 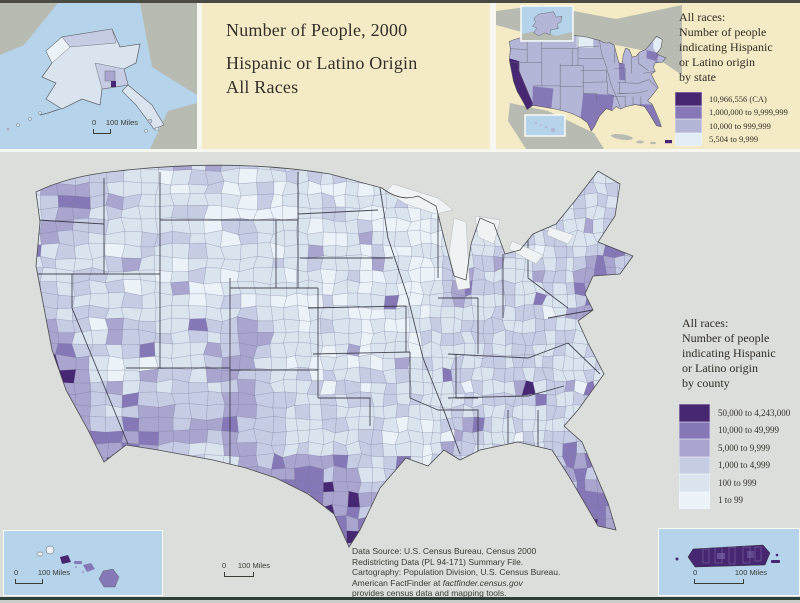 I want to click on state-legend-item: 10,966,556 (CA), so click(x=736, y=99).